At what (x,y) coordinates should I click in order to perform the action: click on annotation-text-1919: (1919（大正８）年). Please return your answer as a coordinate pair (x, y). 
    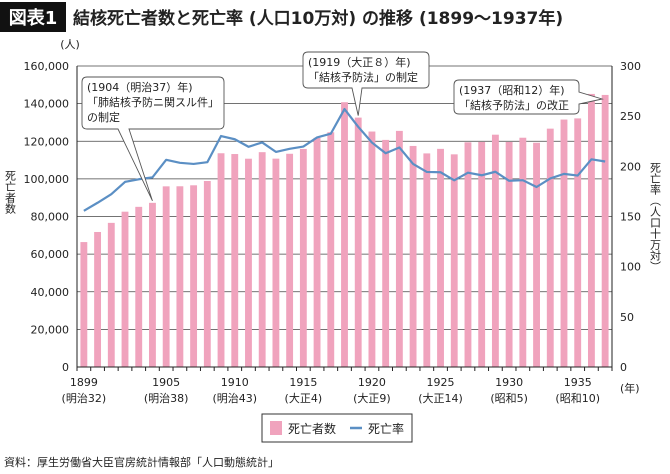
    Looking at the image, I should click on (359, 62).